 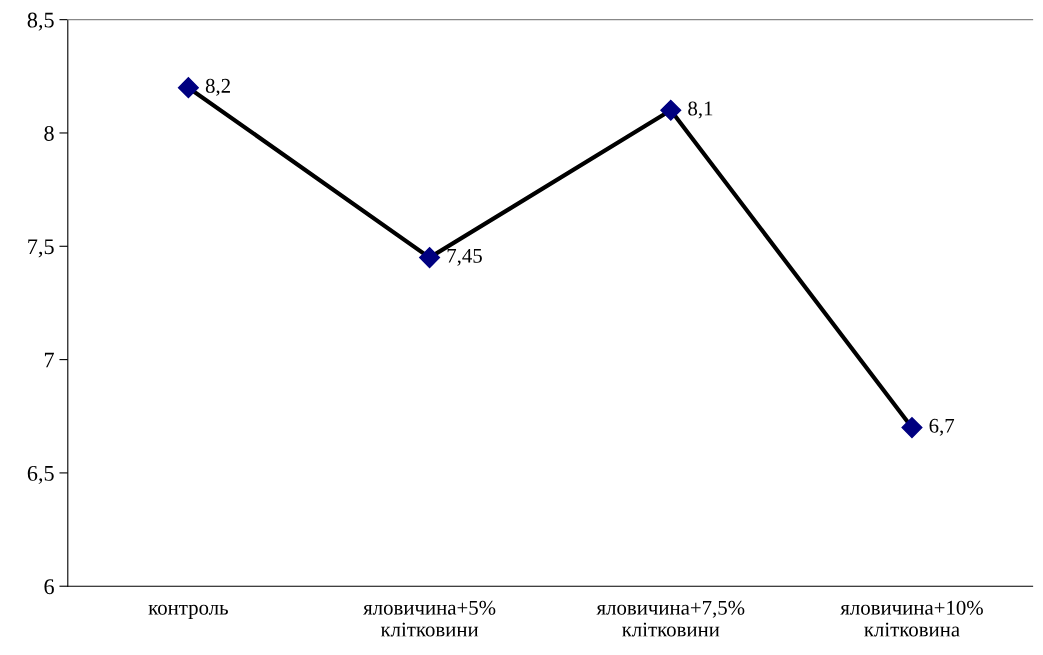 I want to click on x-tick-label: контроль, so click(x=188, y=612).